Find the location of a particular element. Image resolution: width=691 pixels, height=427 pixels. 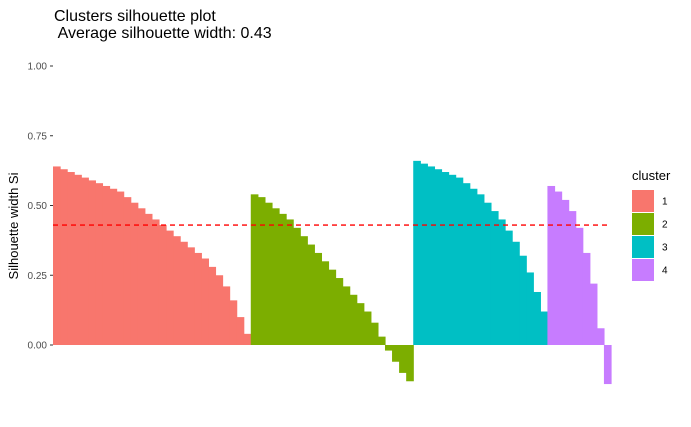

y-tick-label: 0.75 is located at coordinates (38, 136).